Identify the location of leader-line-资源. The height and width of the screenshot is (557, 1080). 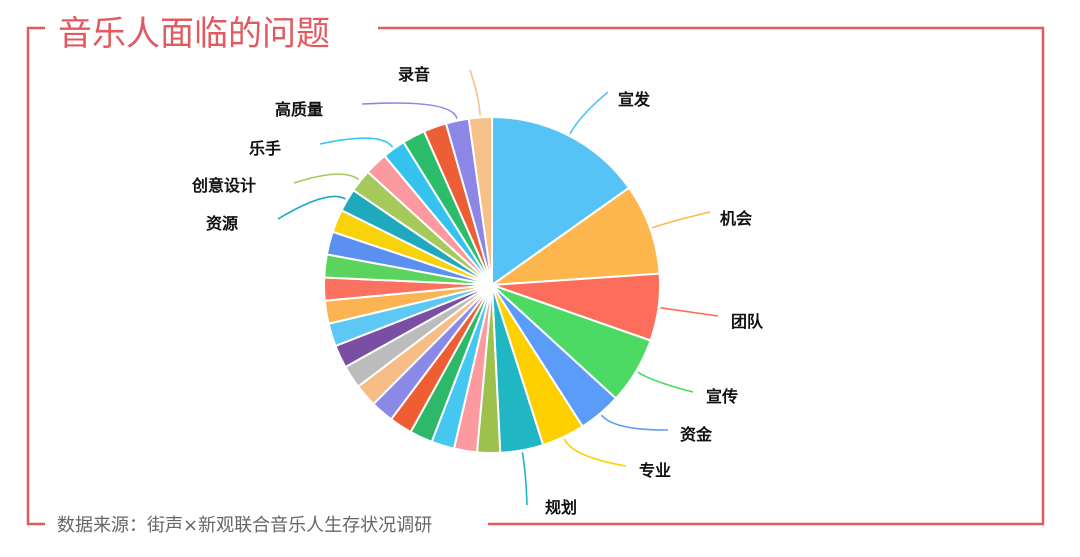
(311, 207).